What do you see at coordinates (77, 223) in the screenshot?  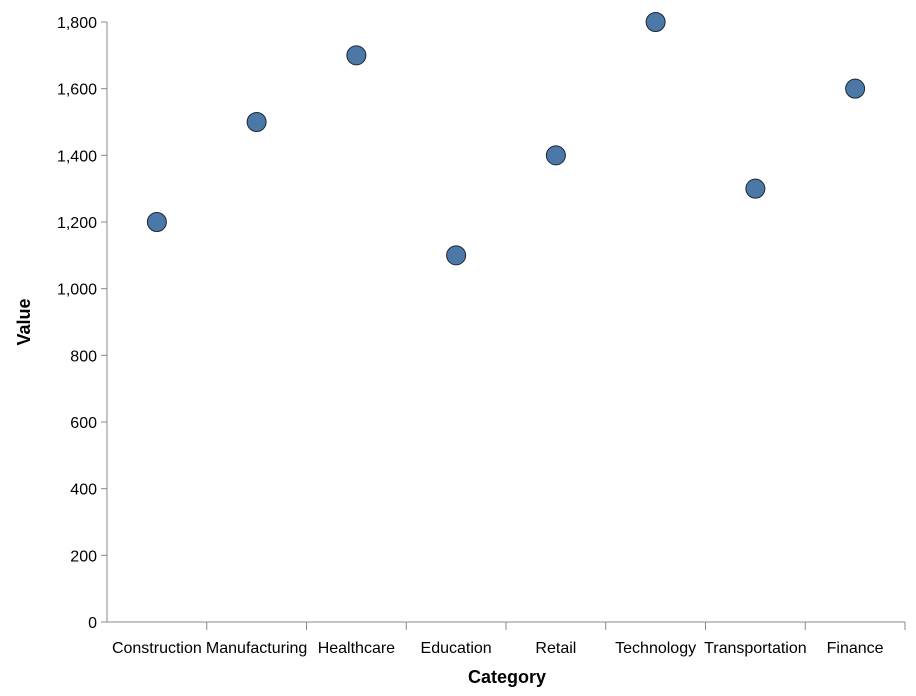 I see `y-tick-label: 1,200` at bounding box center [77, 223].